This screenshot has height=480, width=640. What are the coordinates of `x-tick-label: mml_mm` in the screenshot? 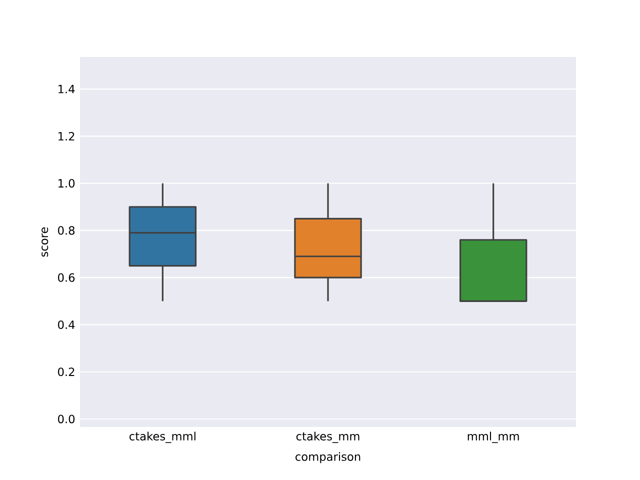 It's located at (493, 437).